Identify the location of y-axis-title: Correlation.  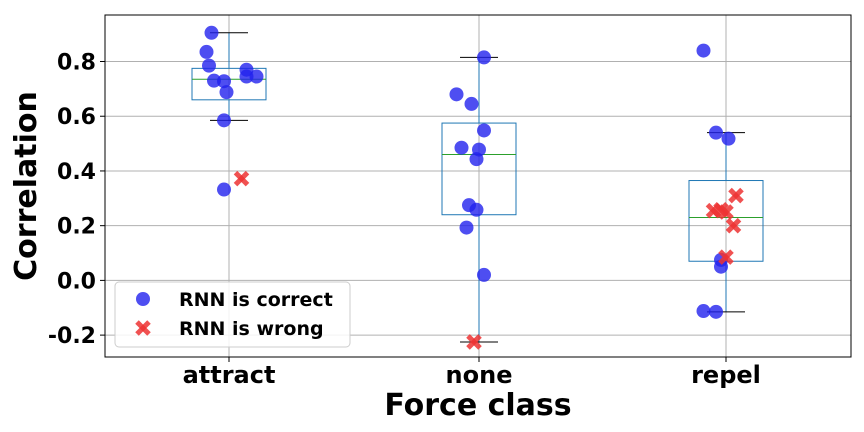
(26, 186).